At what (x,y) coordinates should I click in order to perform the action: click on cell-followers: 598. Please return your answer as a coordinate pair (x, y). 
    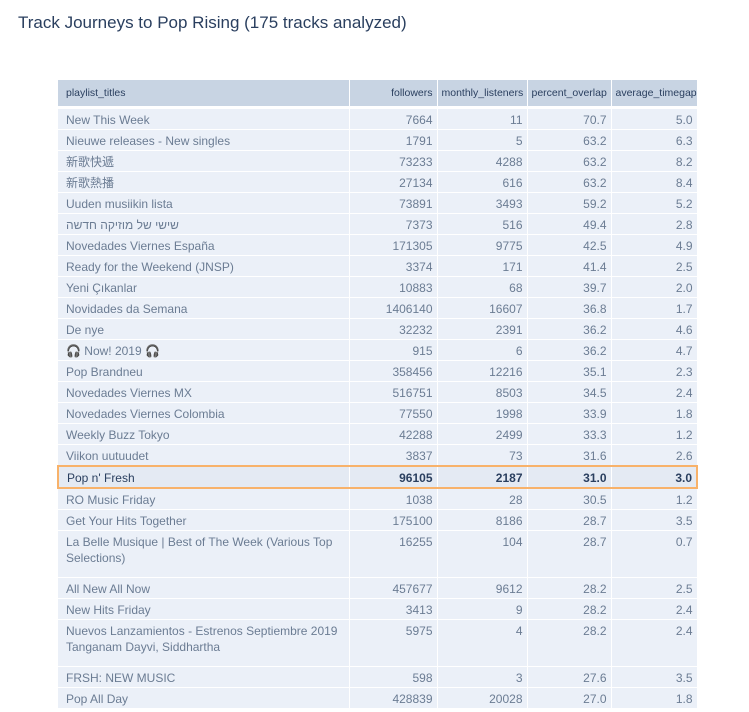
    Looking at the image, I should click on (393, 677).